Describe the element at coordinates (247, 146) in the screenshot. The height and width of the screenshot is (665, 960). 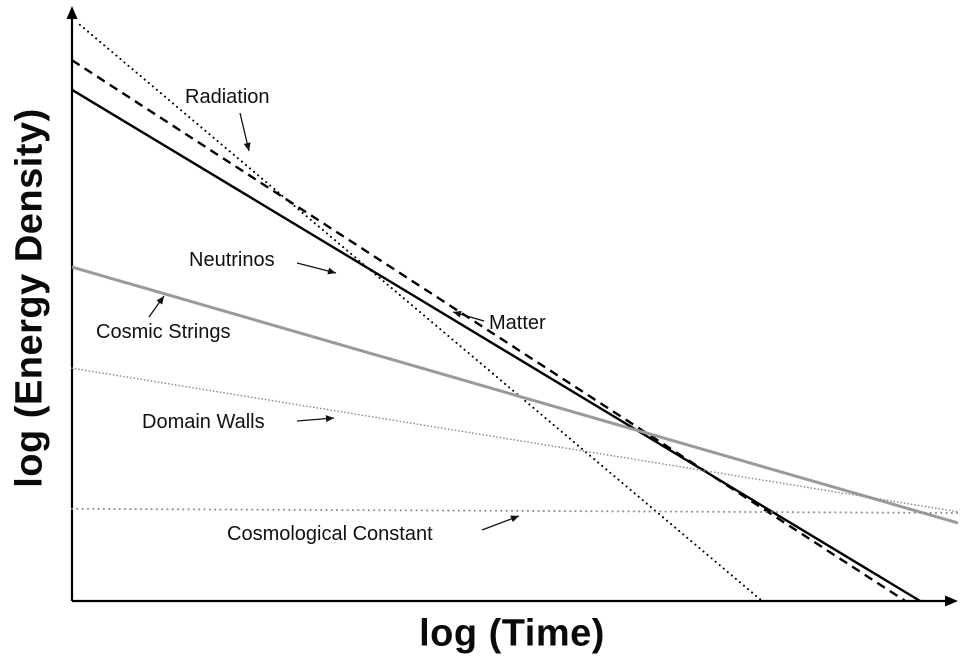
I see `annotation-arrowhead-radiation-icon` at that location.